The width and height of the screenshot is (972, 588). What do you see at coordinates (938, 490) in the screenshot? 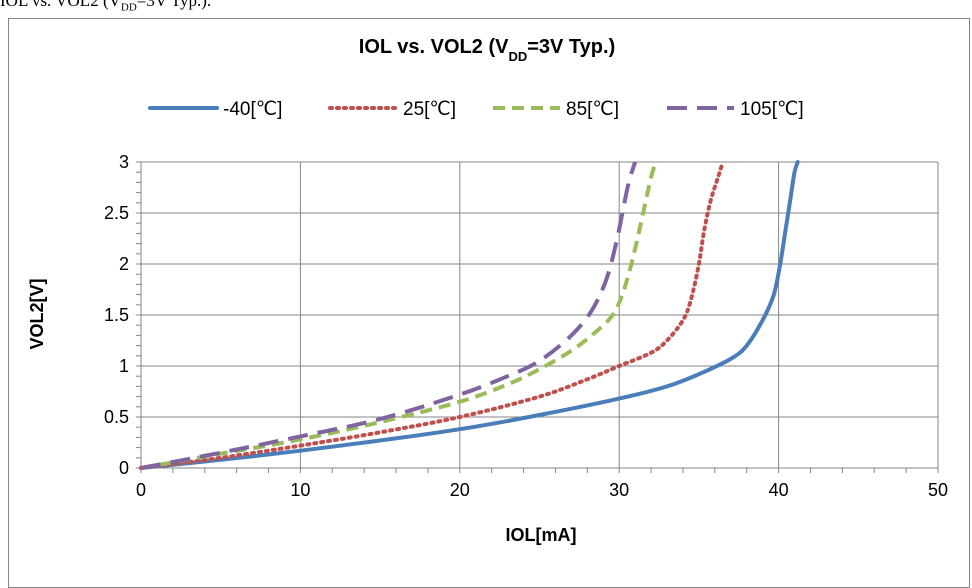
I see `x-tick-label: 50` at bounding box center [938, 490].